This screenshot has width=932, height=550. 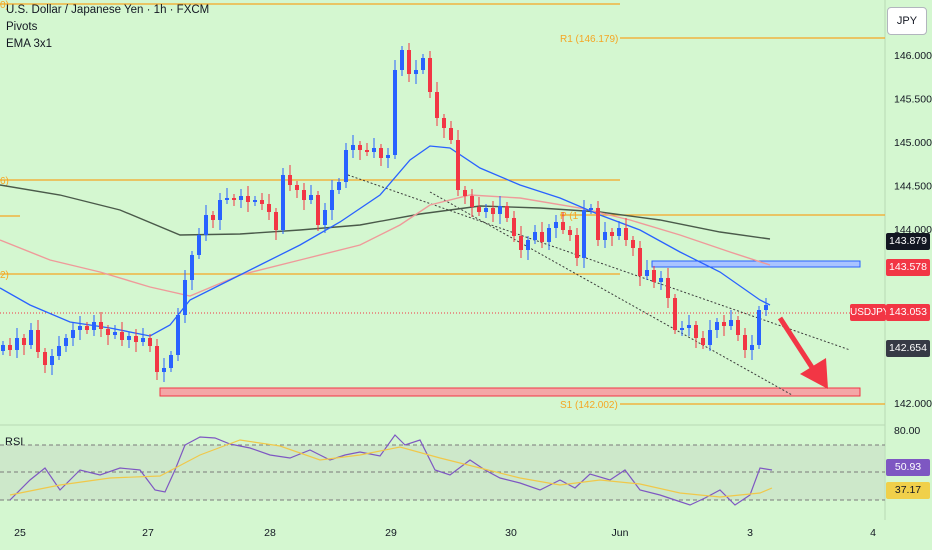 I want to click on date-tick-label: 3, so click(x=750, y=533).